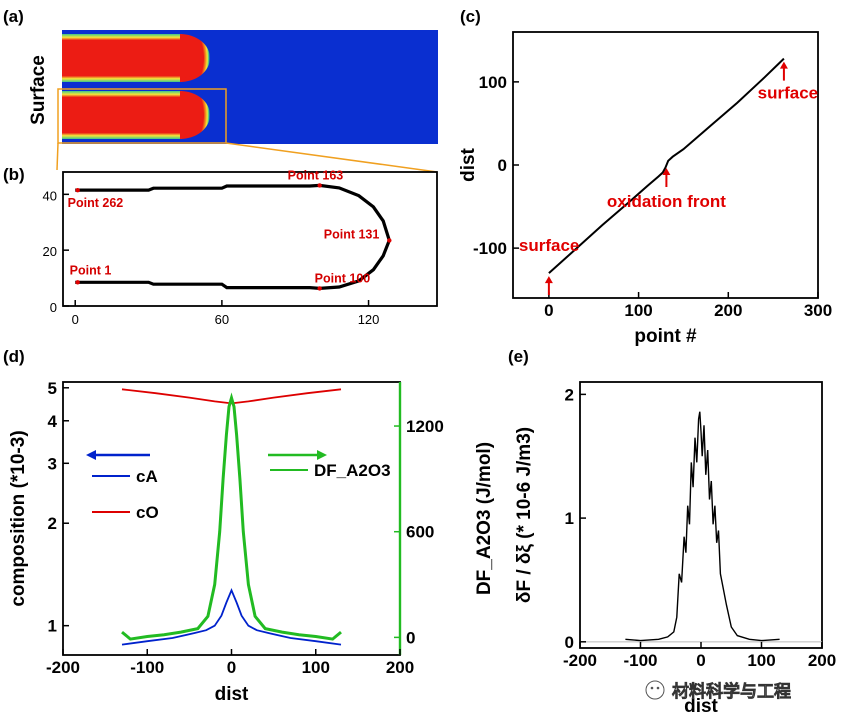 The image size is (852, 725). What do you see at coordinates (652, 688) in the screenshot?
I see `wechat-icon-eye-left` at bounding box center [652, 688].